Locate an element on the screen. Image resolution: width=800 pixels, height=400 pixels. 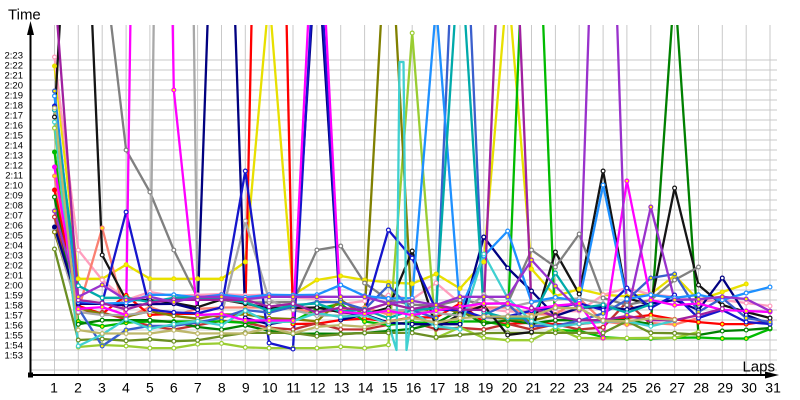
svg-text: 28 is located at coordinates (701, 388).